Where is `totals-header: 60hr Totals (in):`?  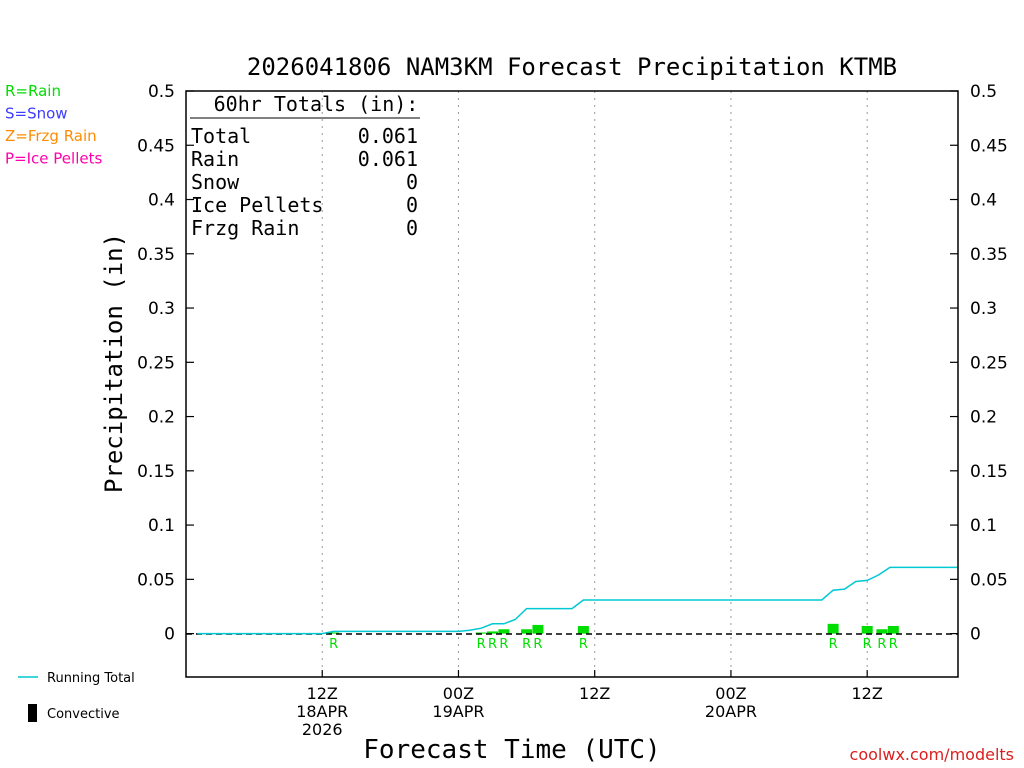 totals-header: 60hr Totals (in): is located at coordinates (316, 104).